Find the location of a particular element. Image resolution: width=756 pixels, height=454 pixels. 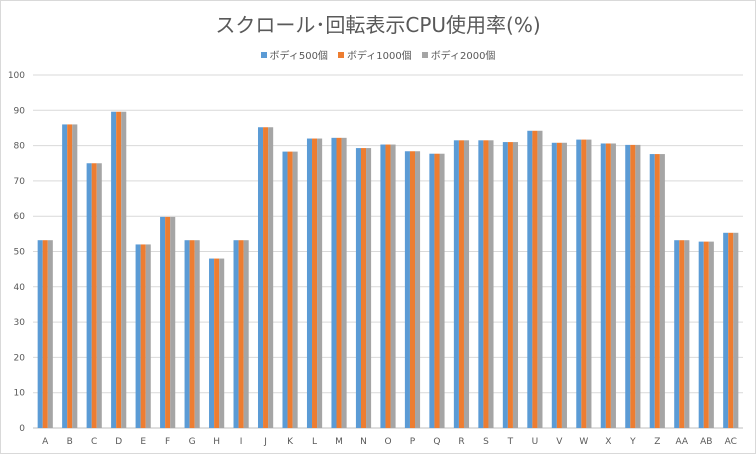

x-tick-label-H: H is located at coordinates (216, 442).